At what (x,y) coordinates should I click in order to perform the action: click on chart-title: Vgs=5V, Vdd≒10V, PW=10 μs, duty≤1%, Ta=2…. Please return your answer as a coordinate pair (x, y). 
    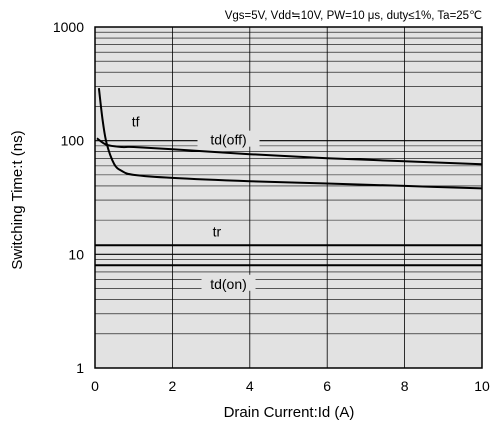
    Looking at the image, I should click on (353, 16).